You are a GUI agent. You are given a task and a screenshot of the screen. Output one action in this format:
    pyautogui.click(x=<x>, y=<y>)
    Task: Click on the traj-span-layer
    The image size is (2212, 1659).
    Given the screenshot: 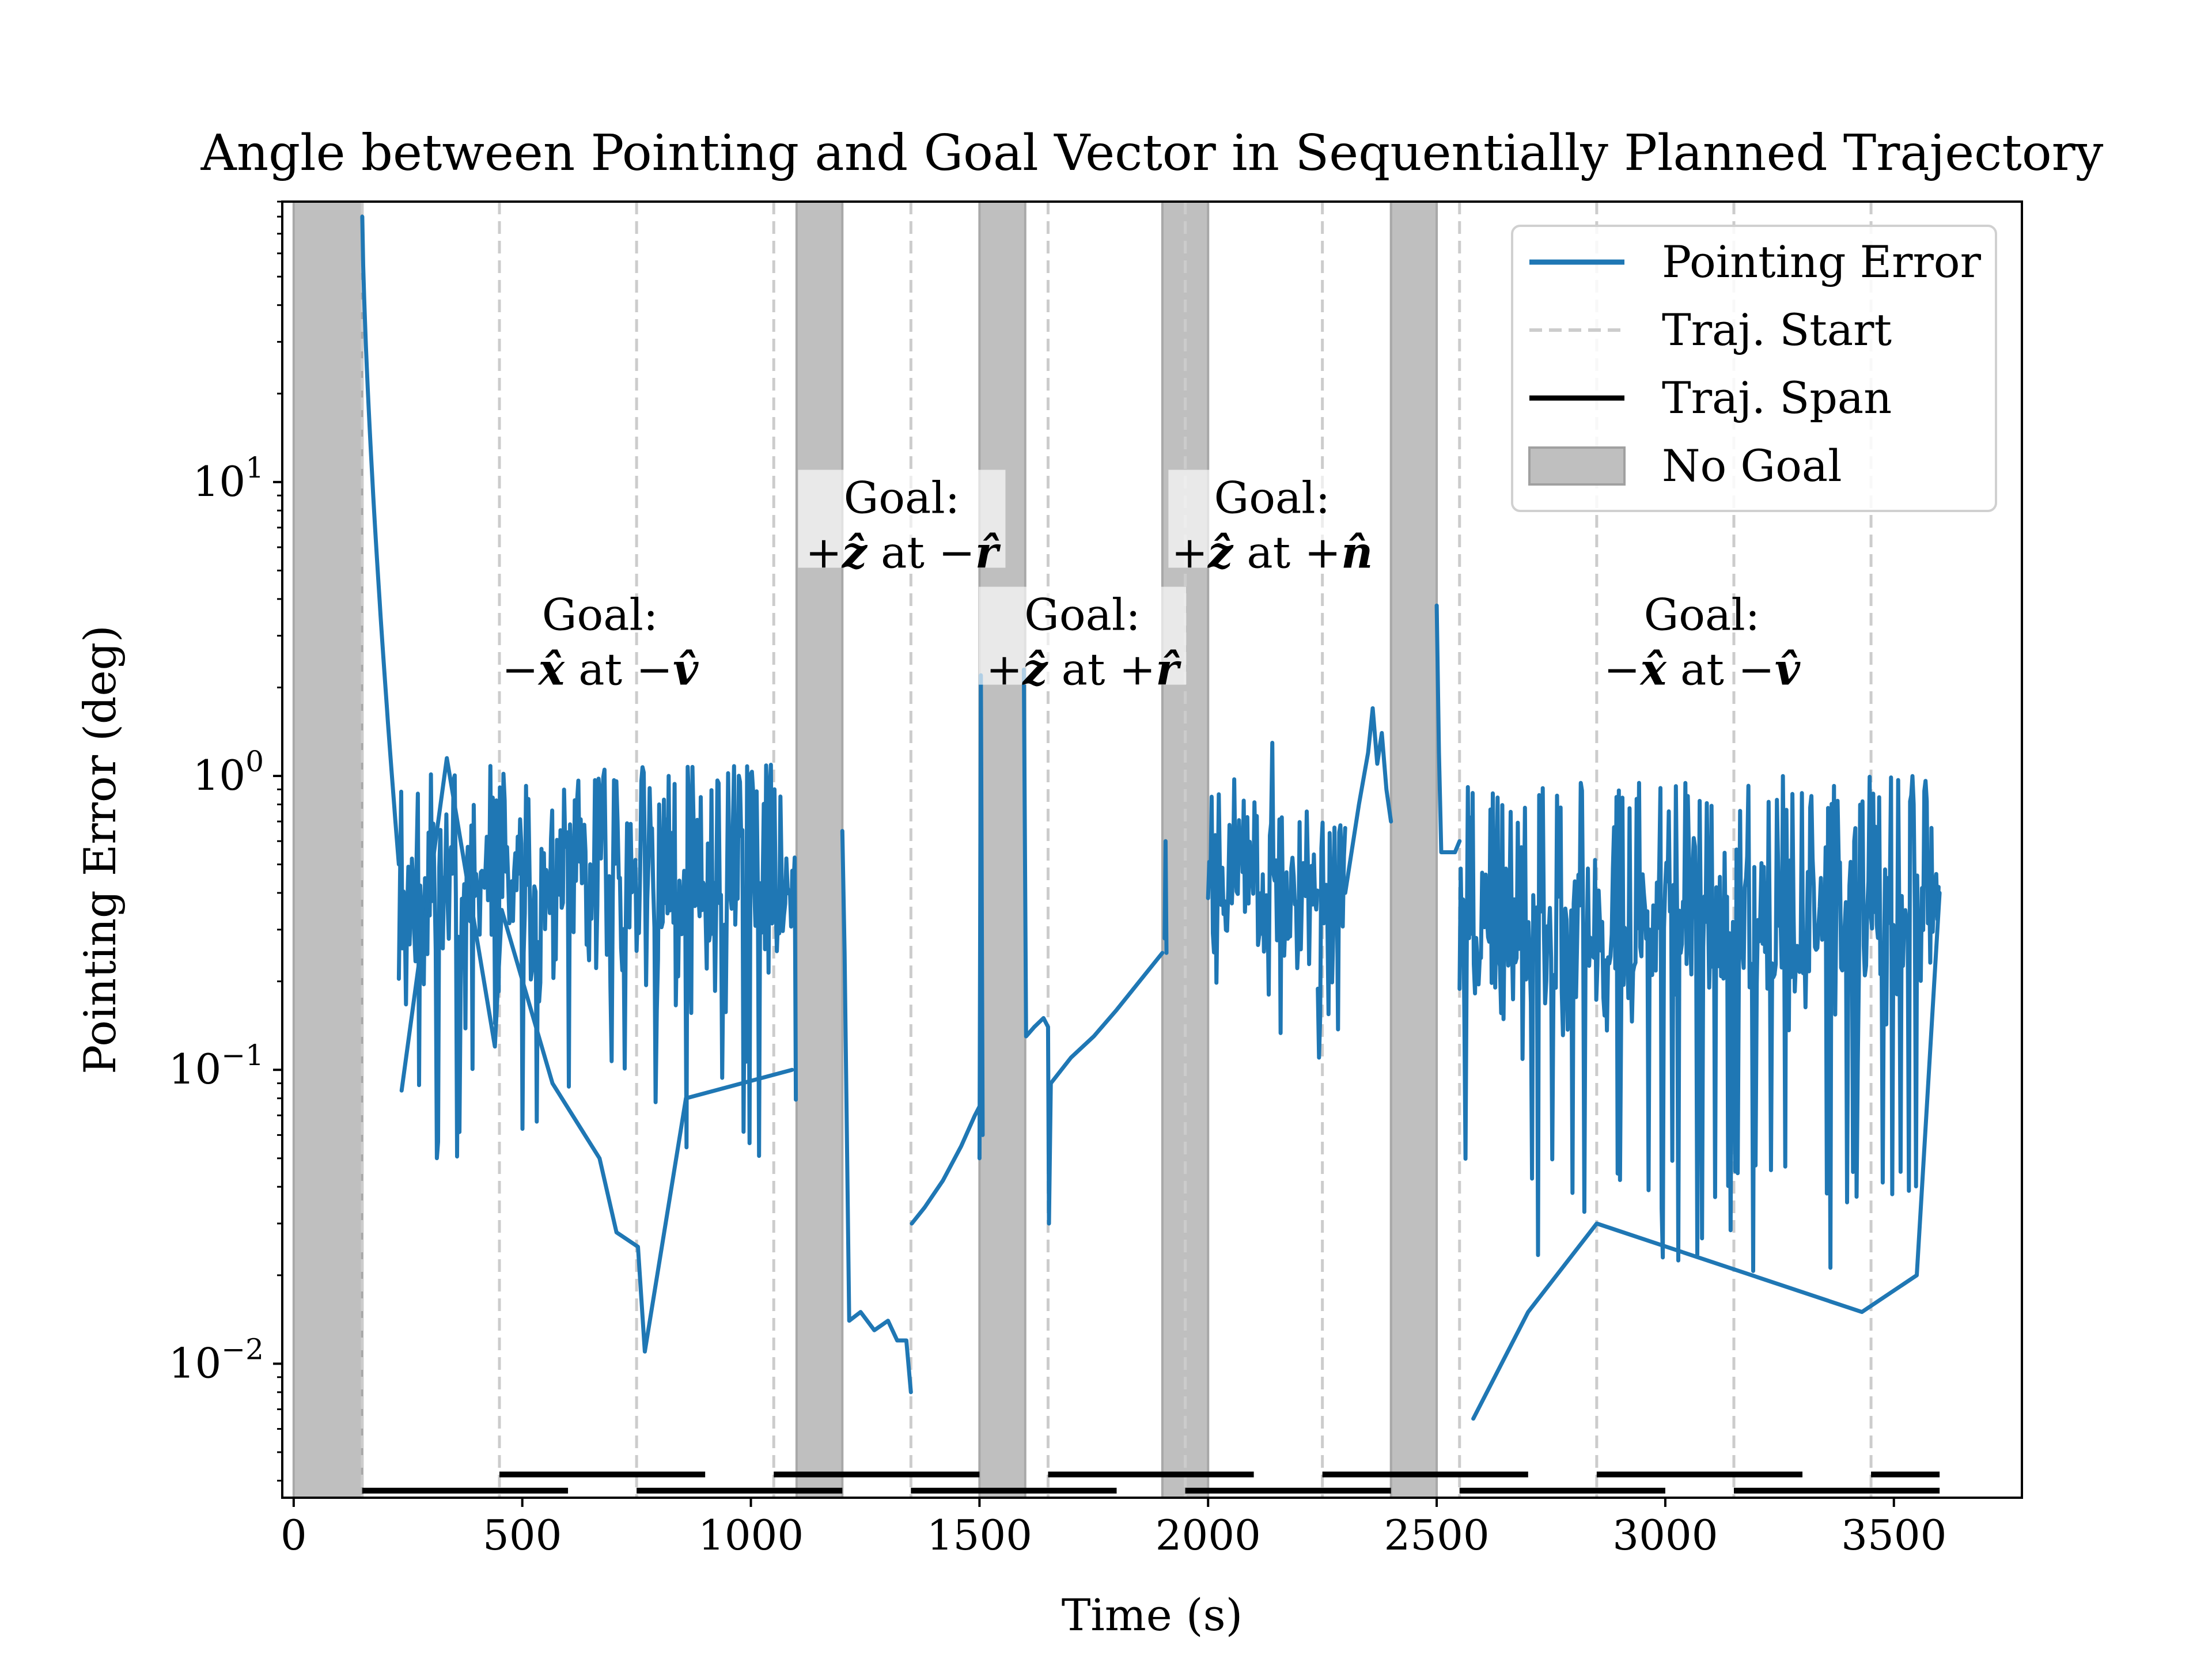 What is the action you would take?
    pyautogui.click(x=1151, y=1482)
    